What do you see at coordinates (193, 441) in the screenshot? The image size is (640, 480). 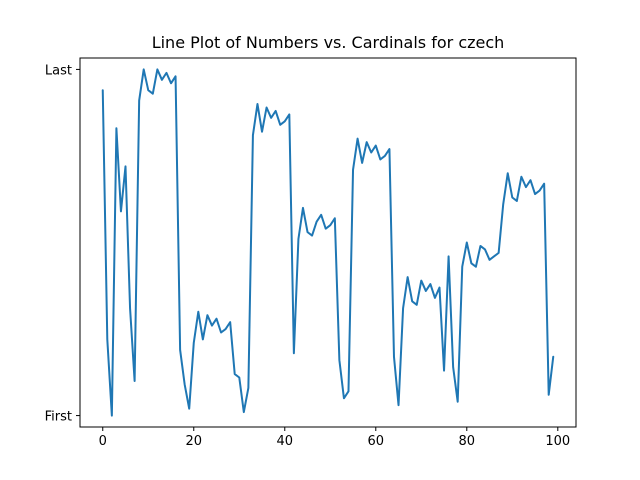 I see `x-tick-label: 20` at bounding box center [193, 441].